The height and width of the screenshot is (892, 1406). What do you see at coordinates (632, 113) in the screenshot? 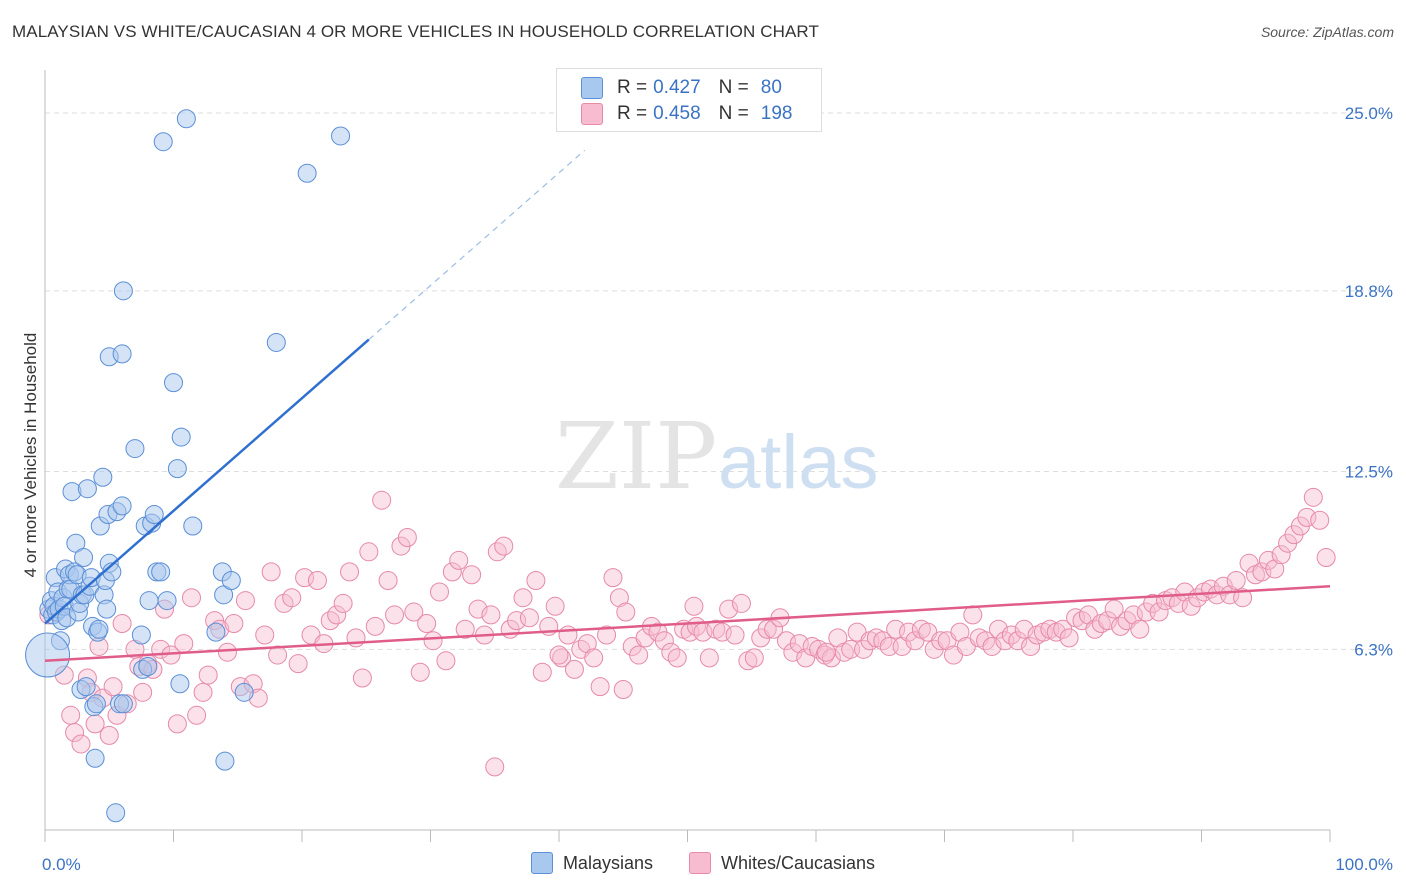
I see `legend-r-label: R =` at bounding box center [632, 113].